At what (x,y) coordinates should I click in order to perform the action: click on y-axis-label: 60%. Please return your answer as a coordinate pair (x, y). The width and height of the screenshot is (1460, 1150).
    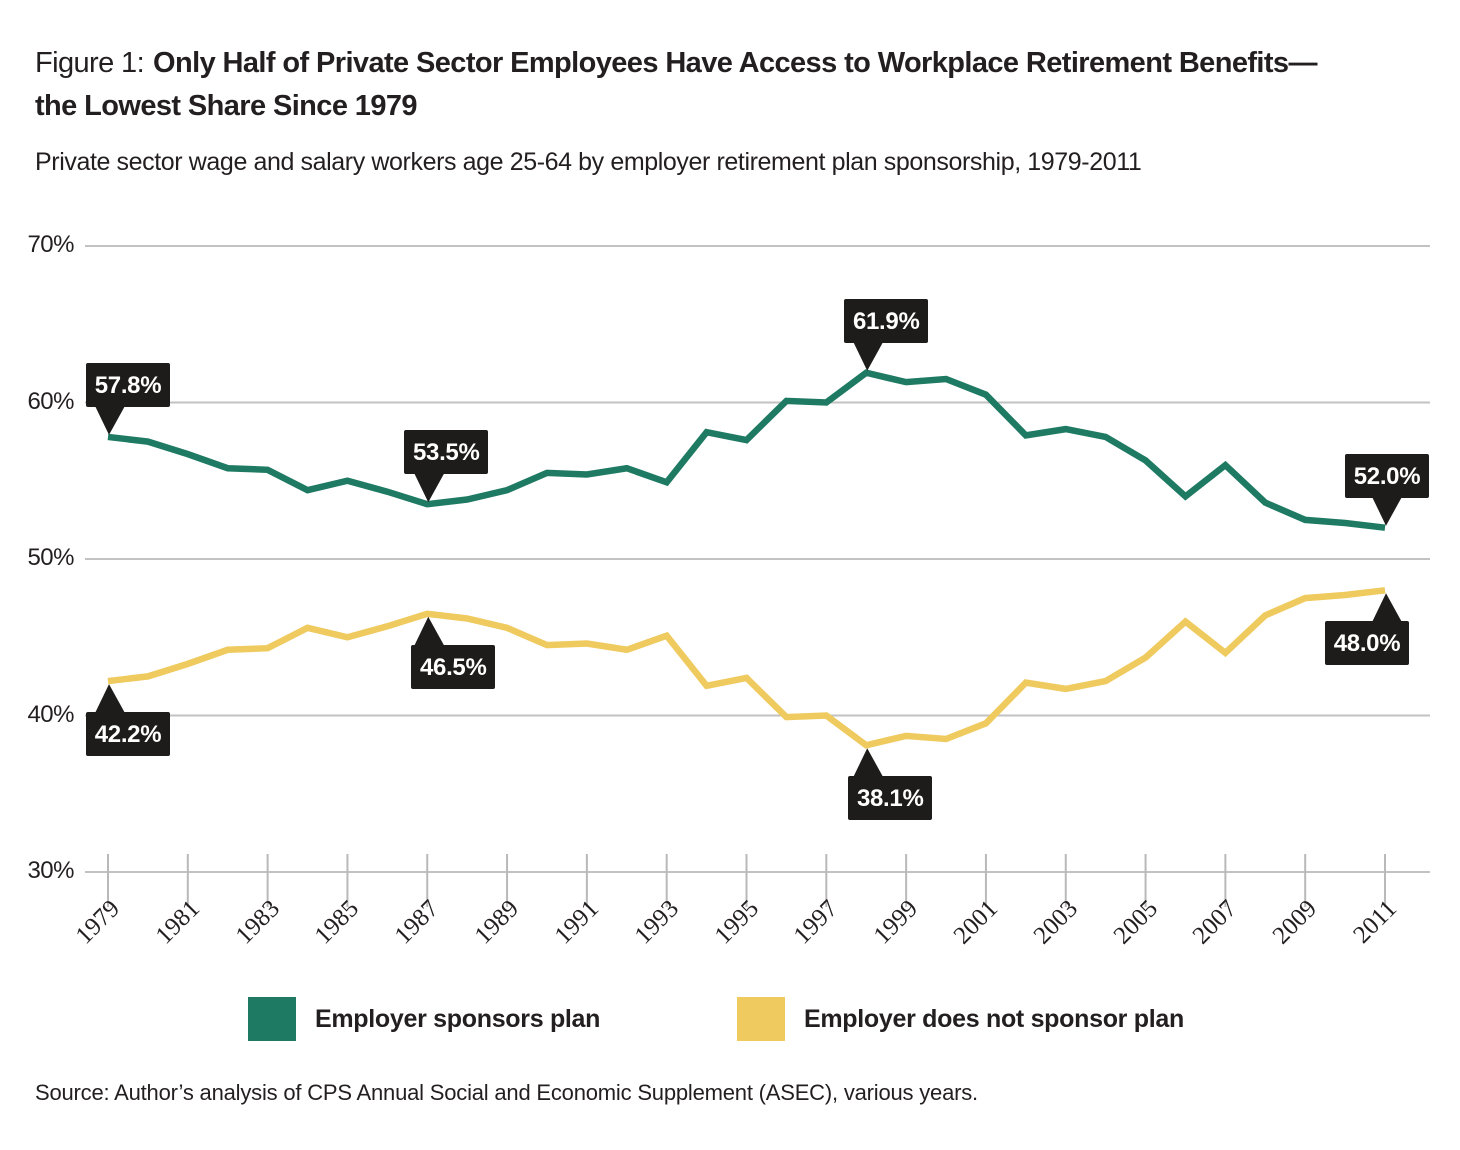
    Looking at the image, I should click on (50, 401).